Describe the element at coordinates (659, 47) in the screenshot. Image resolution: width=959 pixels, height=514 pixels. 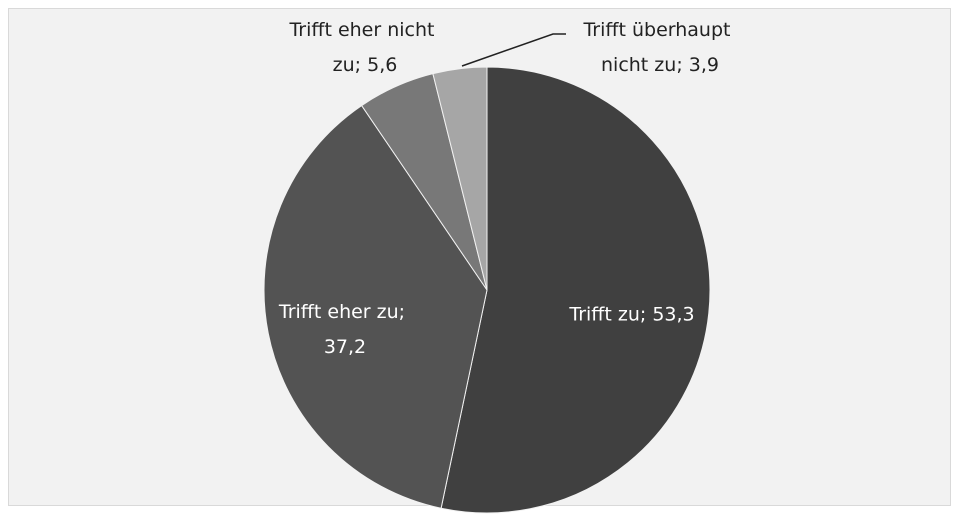
I see `data-label: Trifft überhaupt nicht zu; 3,9` at that location.